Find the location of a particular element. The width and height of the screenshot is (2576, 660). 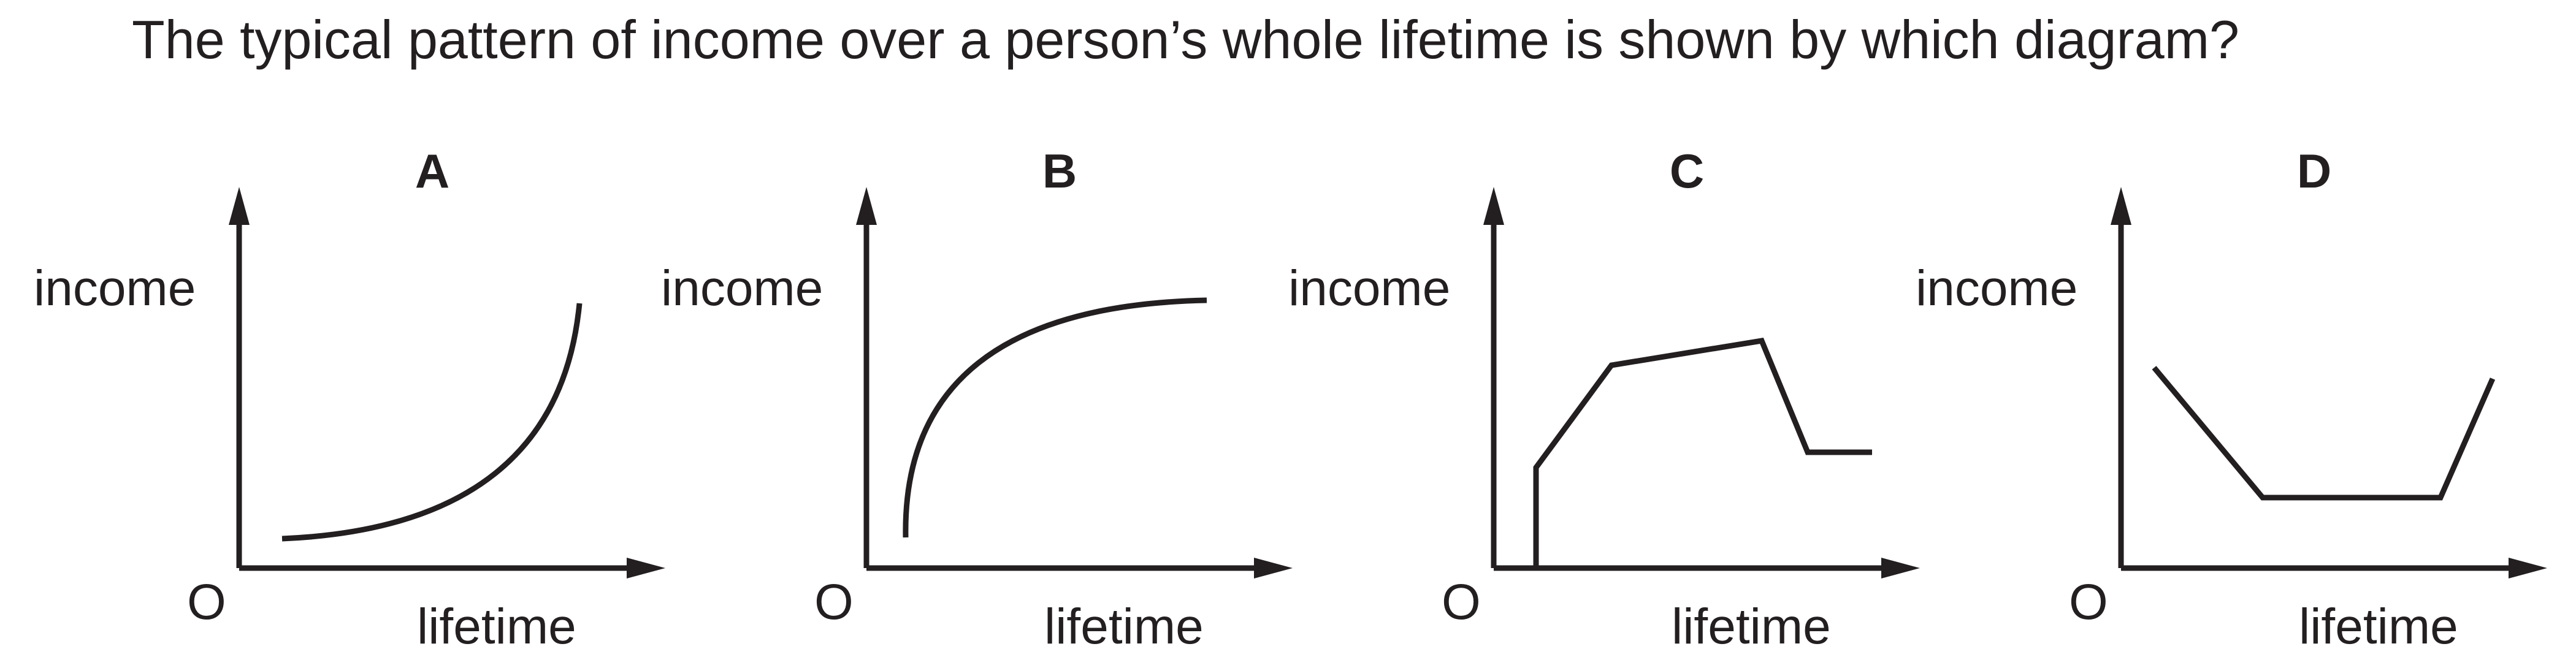

diagram-letter: B is located at coordinates (1059, 171).